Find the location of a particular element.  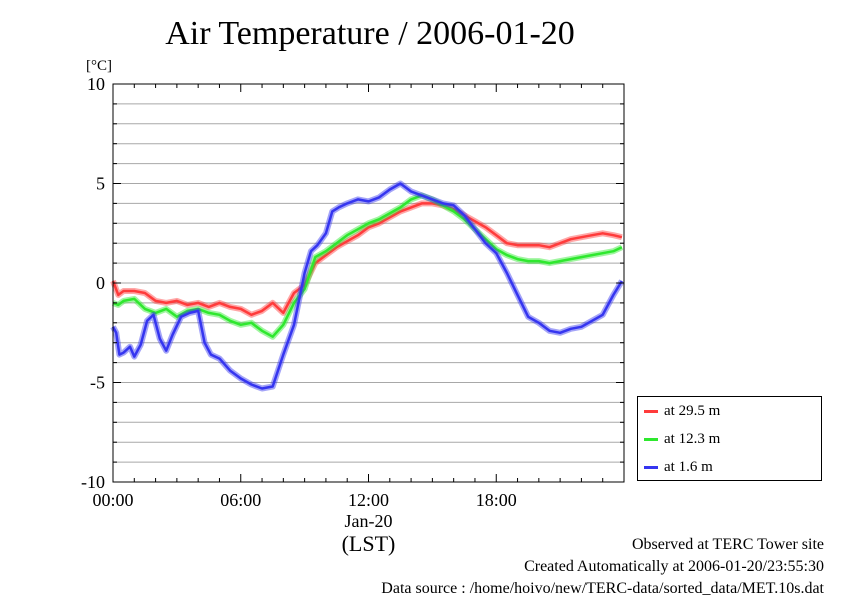

legend-label-29-5m: at 29.5 m is located at coordinates (692, 410).